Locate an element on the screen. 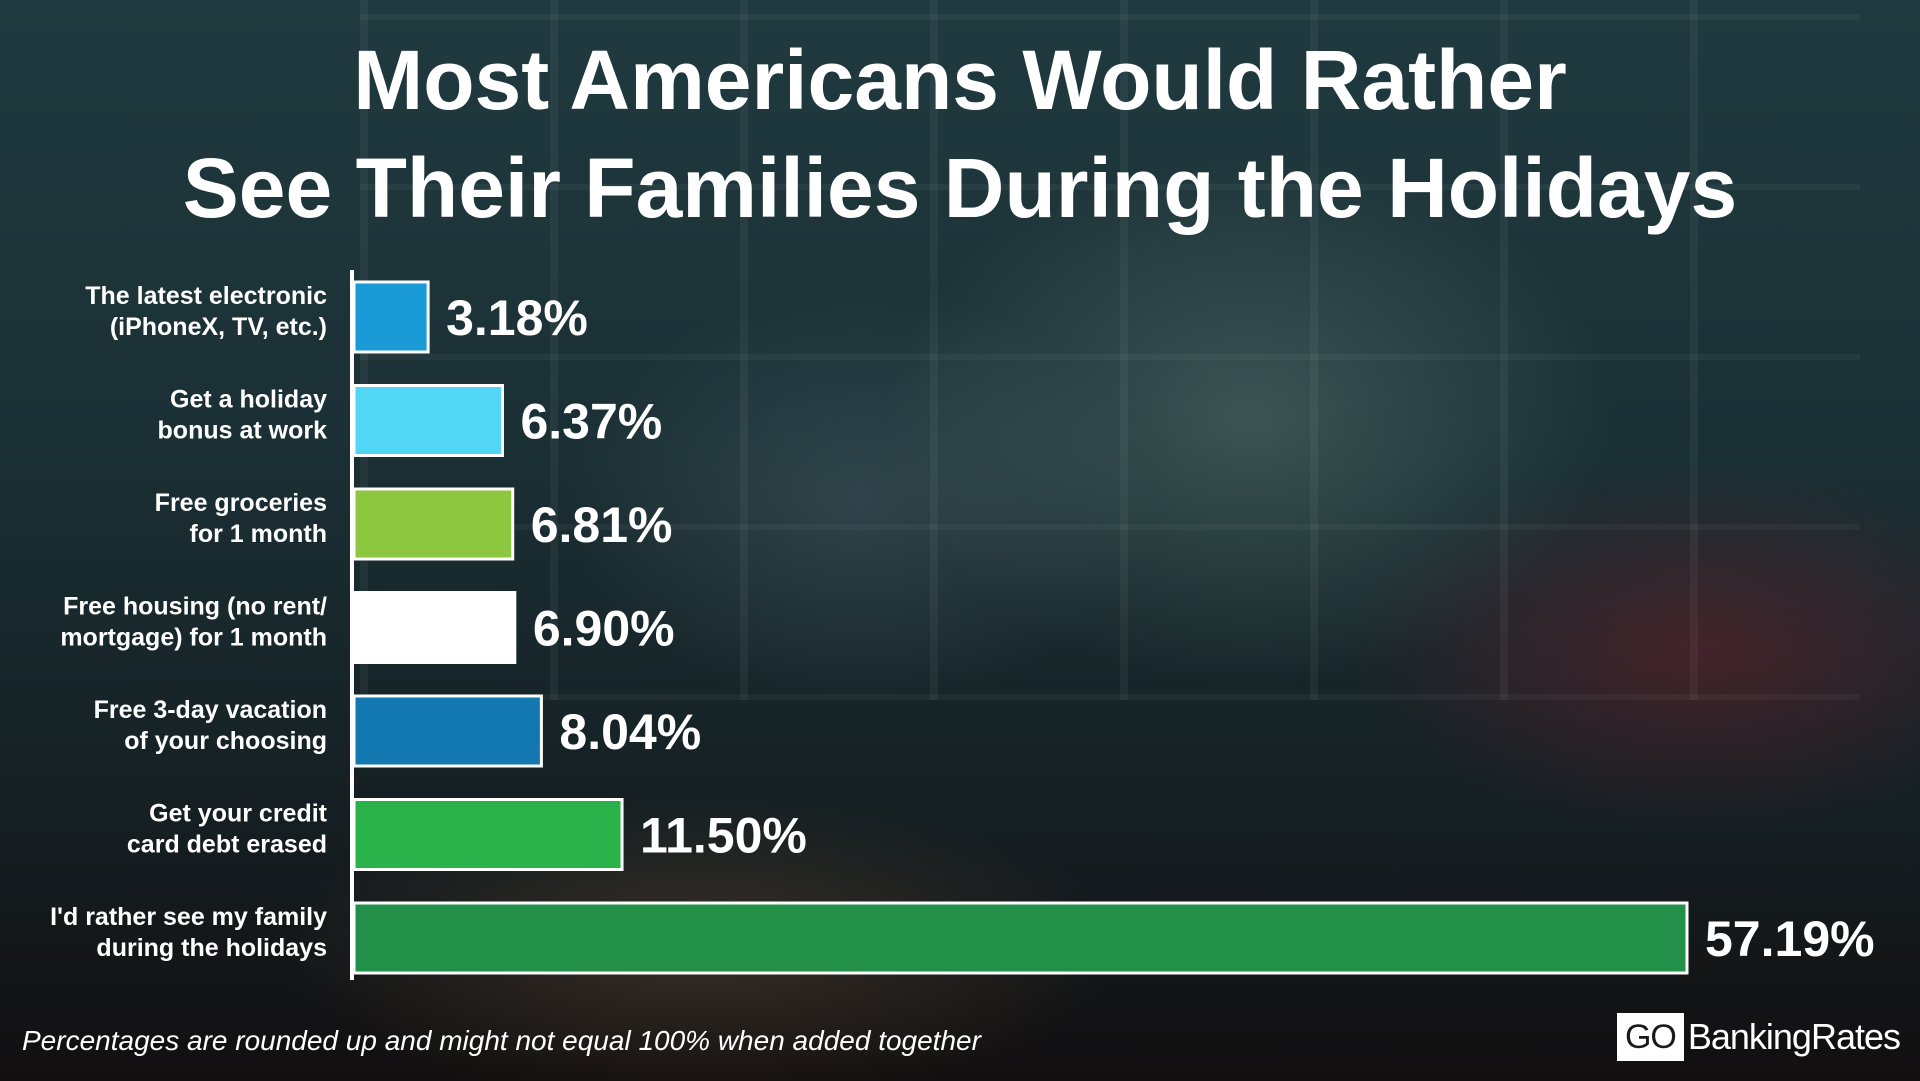 Image resolution: width=1920 pixels, height=1081 pixels. category-label-1: The latest electronic (iPhoneX, TV, etc.) is located at coordinates (206, 311).